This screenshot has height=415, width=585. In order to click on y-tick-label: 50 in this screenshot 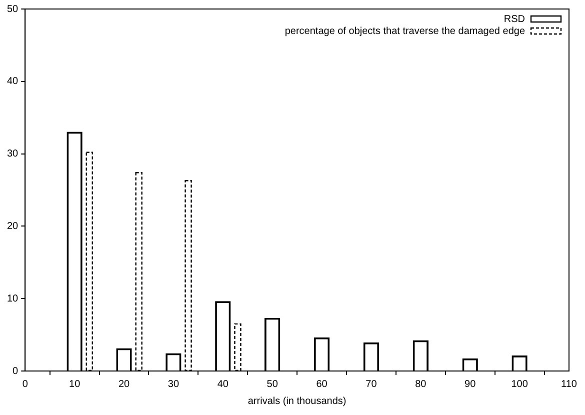, I will do `click(13, 9)`.